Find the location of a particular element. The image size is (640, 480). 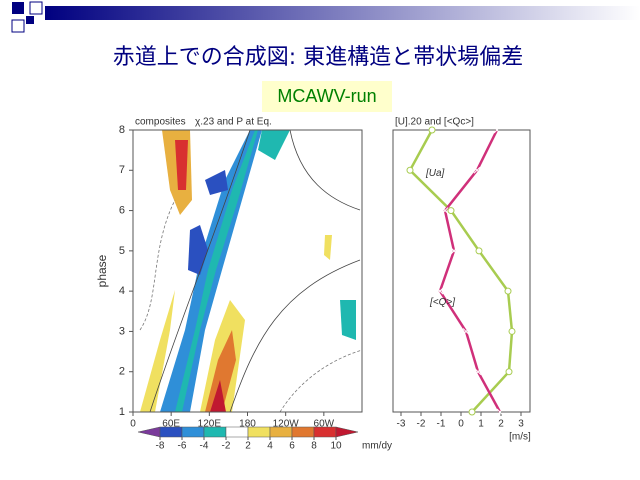

x-tick-label: 1 is located at coordinates (481, 424).